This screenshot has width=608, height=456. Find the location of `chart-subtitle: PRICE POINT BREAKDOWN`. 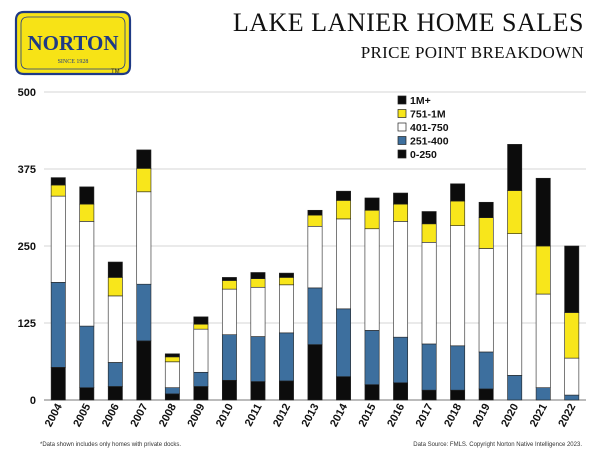

chart-subtitle: PRICE POINT BREAKDOWN is located at coordinates (472, 52).